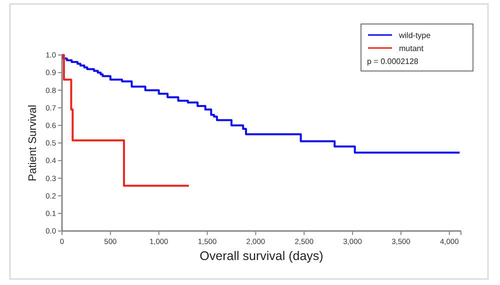 The image size is (500, 285). Describe the element at coordinates (33, 143) in the screenshot. I see `y-axis-title: Patient Survival` at that location.